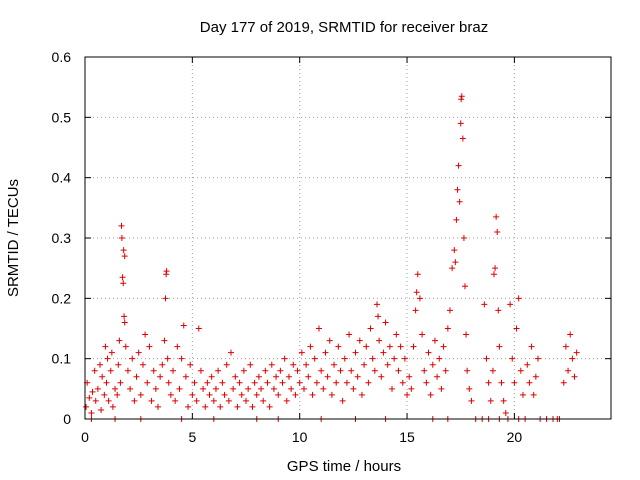 The height and width of the screenshot is (480, 640). Describe the element at coordinates (515, 437) in the screenshot. I see `x-tick-label: 20` at that location.